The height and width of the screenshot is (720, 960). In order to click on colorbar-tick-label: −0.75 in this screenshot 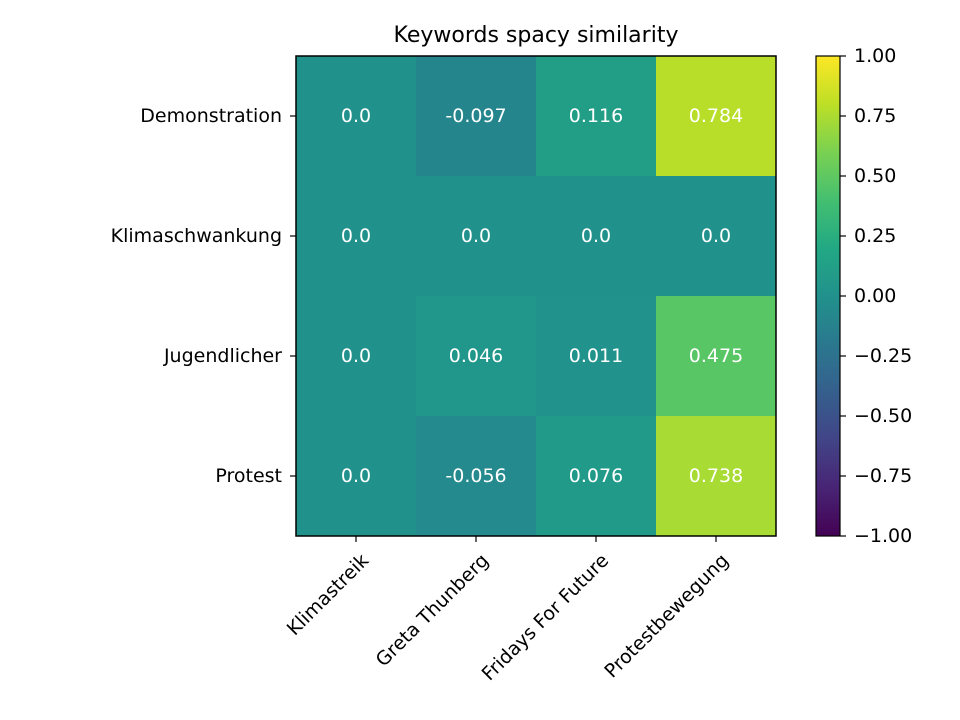, I will do `click(883, 476)`.